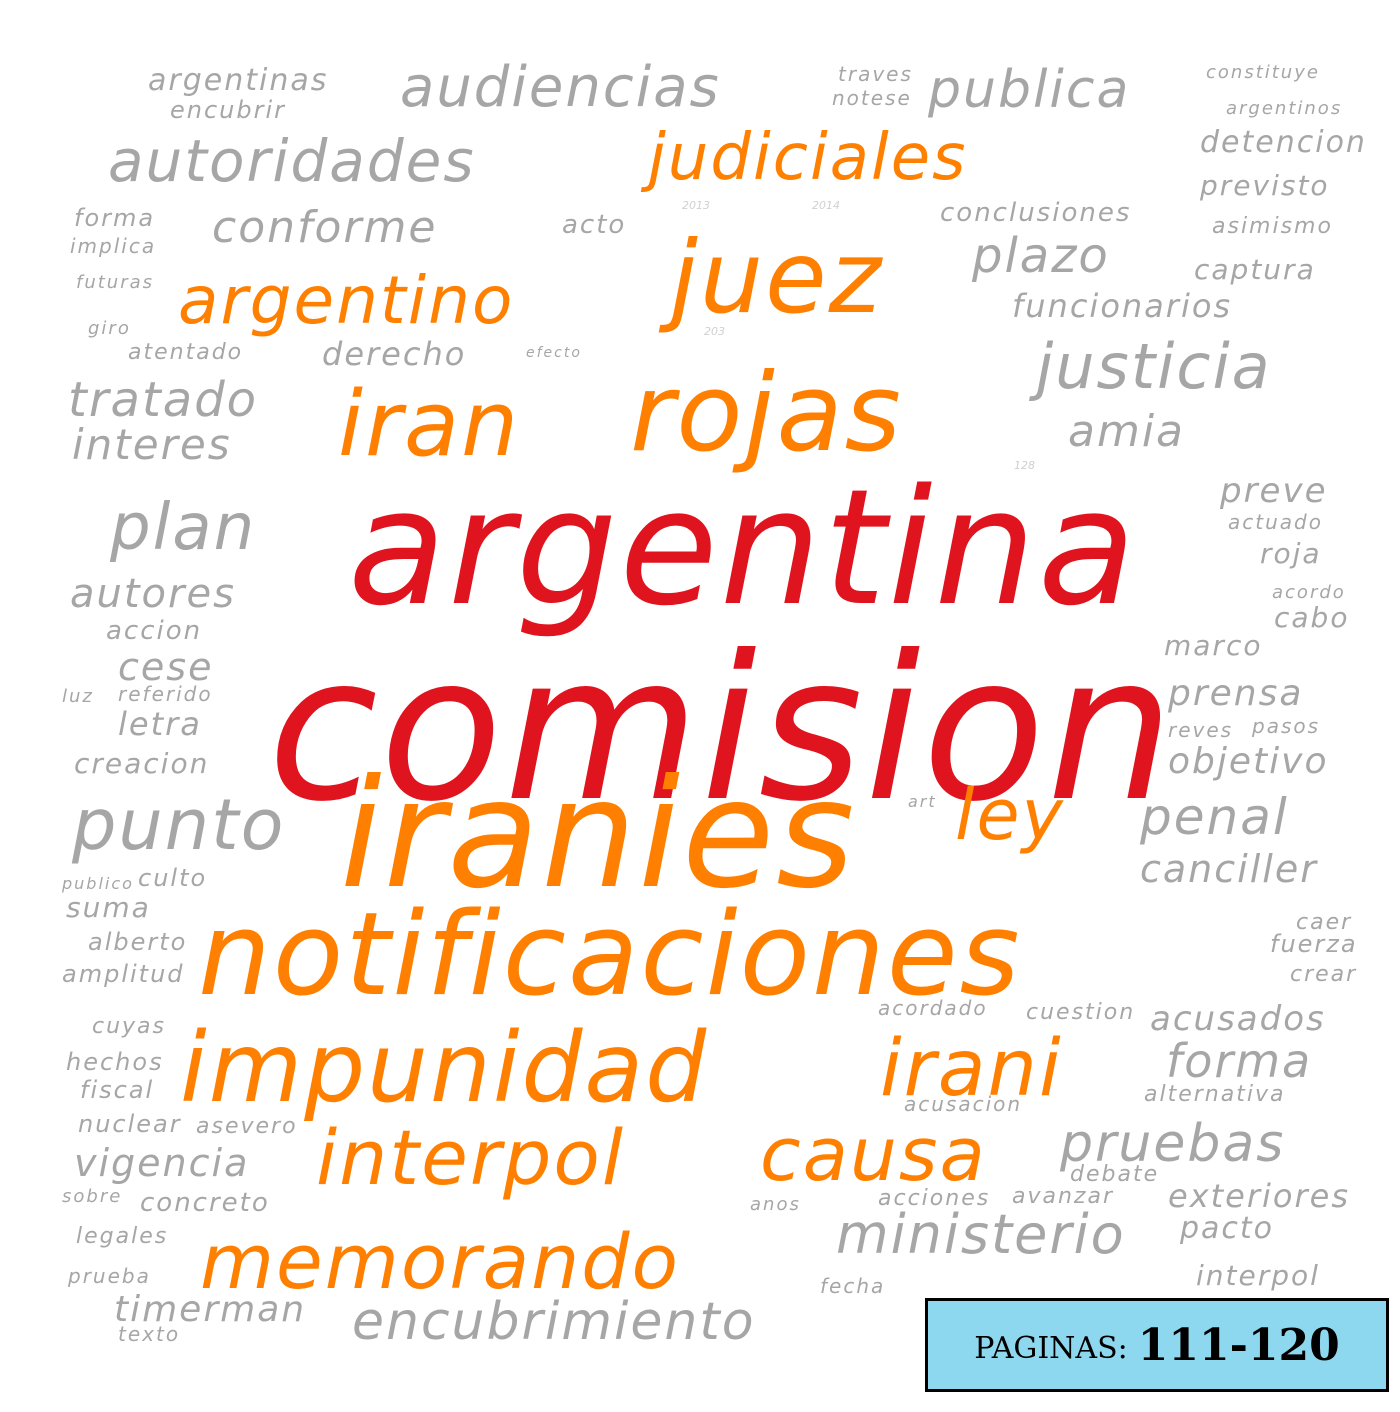 The image size is (1400, 1412). I want to click on cloud-word: acordo, so click(1309, 592).